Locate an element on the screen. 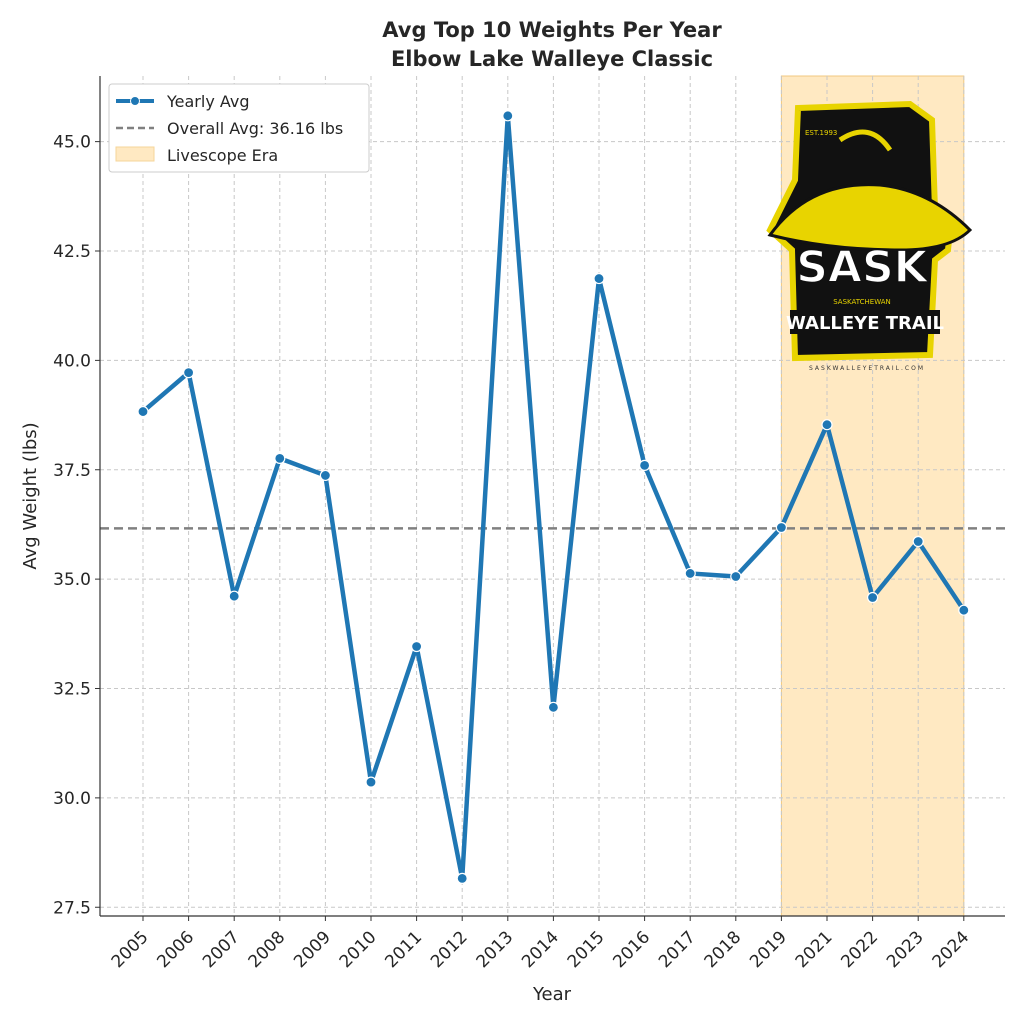  x-tick-label: 2022 is located at coordinates (859, 949).